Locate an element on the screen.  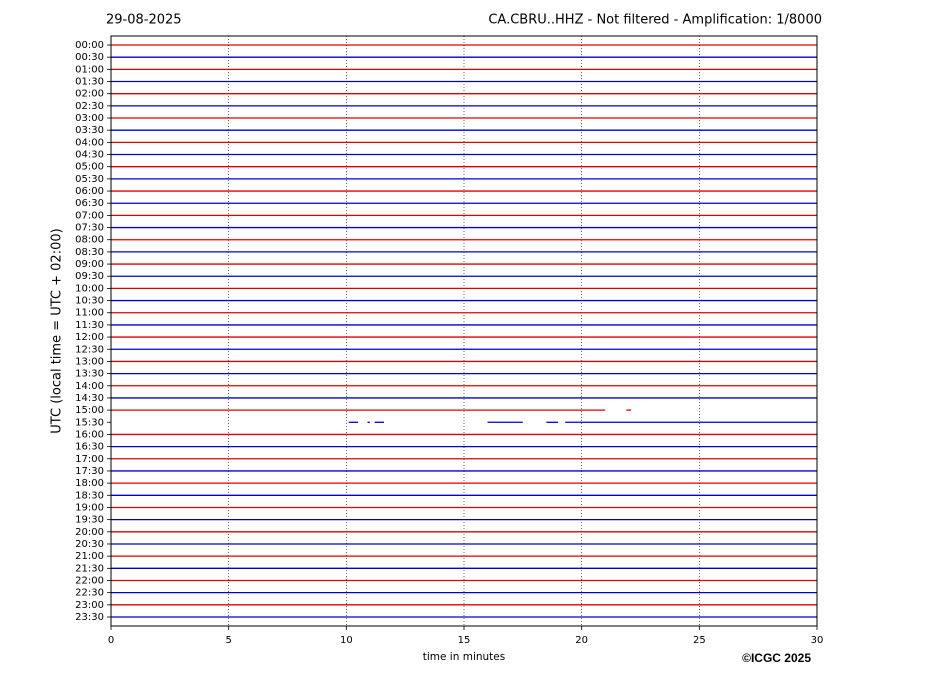
y-tick-label: 01:00 is located at coordinates (89, 69).